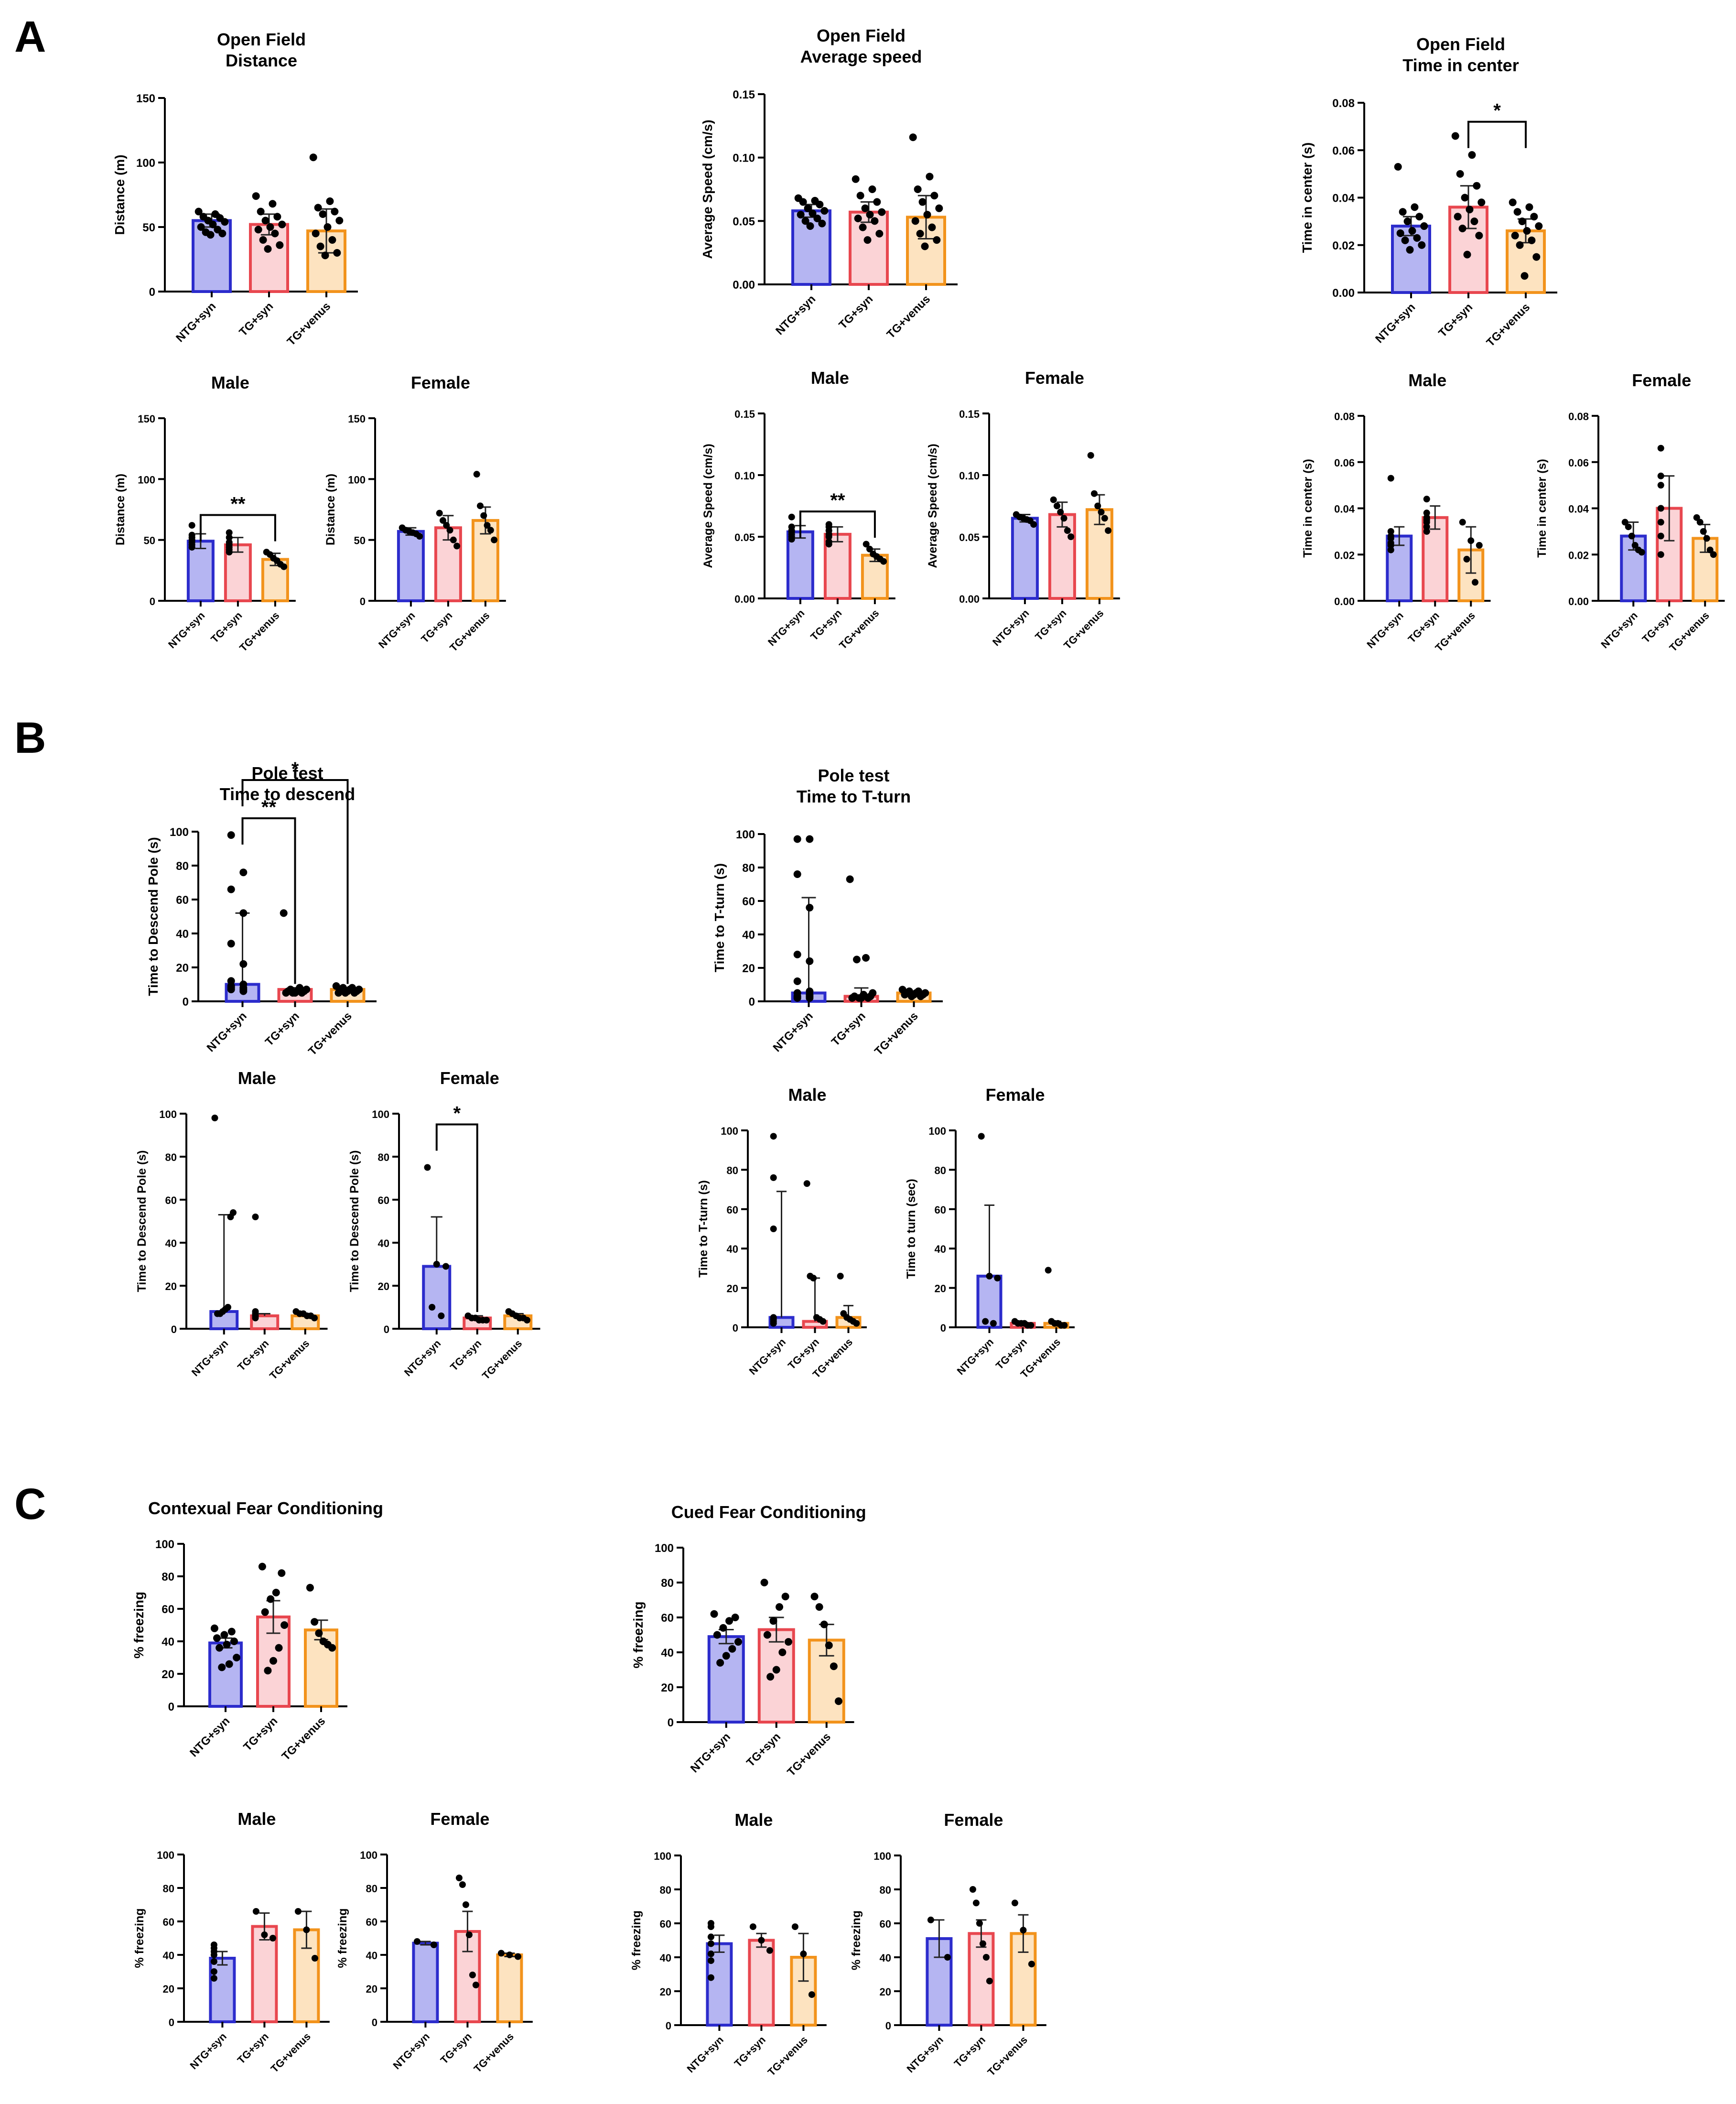 This screenshot has height=2104, width=1736. Describe the element at coordinates (146, 419) in the screenshot. I see `y-tick-label: 150` at that location.